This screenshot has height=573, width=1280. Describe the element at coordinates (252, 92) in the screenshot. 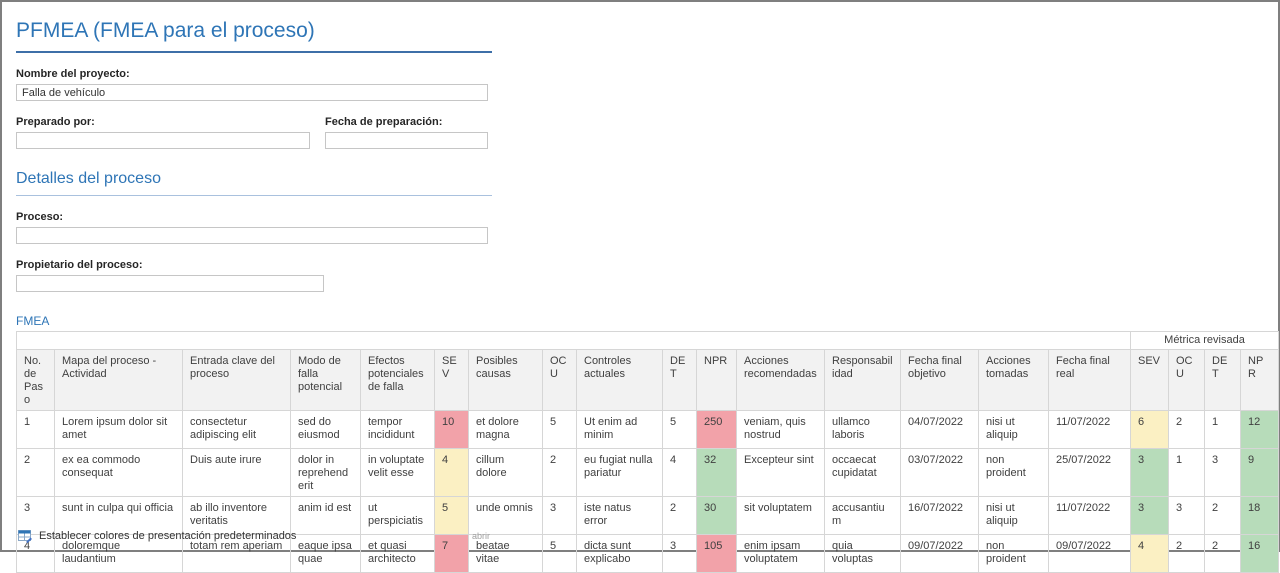

I see `project-name-input` at that location.